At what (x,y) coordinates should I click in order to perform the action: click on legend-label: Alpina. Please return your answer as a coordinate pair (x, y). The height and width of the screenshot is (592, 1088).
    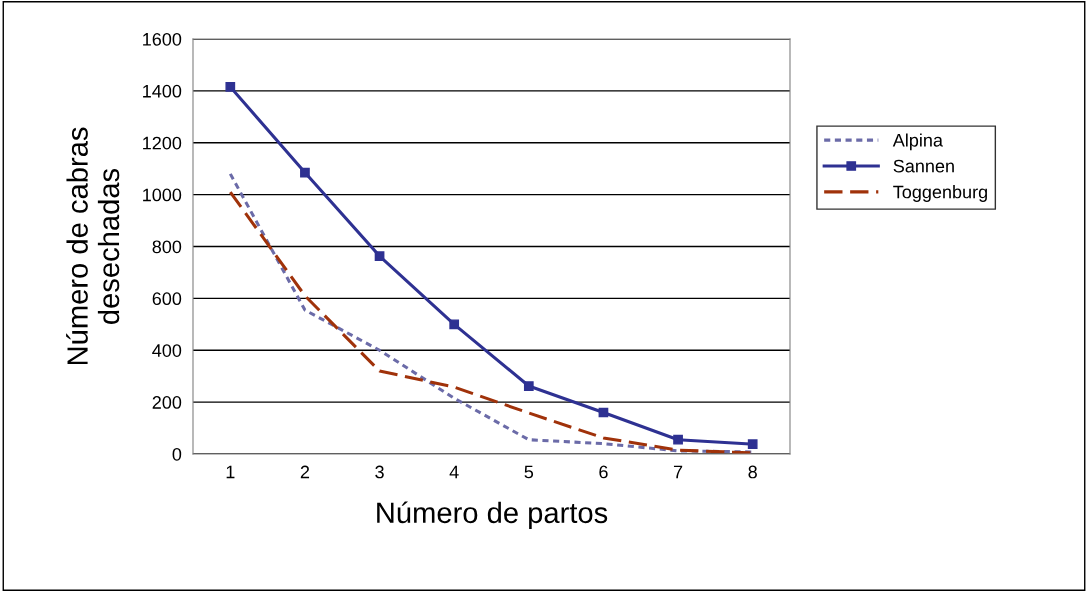
    Looking at the image, I should click on (917, 142).